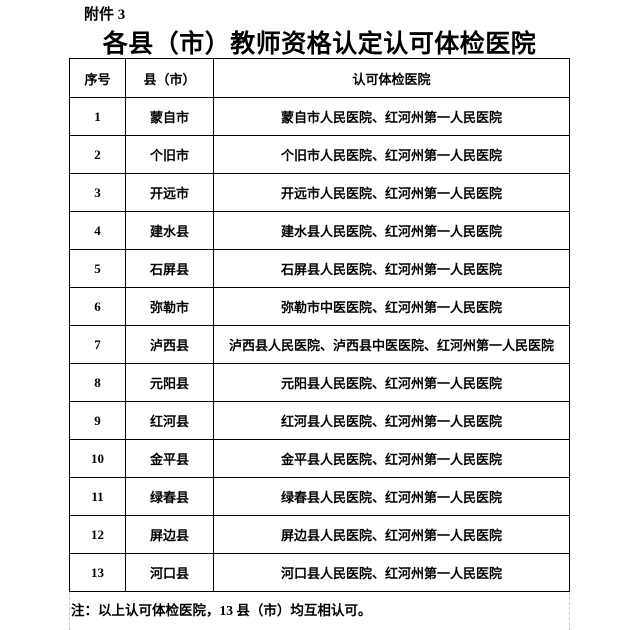 The height and width of the screenshot is (630, 637). I want to click on header-cell-hospitals: 认可体检医院, so click(391, 78).